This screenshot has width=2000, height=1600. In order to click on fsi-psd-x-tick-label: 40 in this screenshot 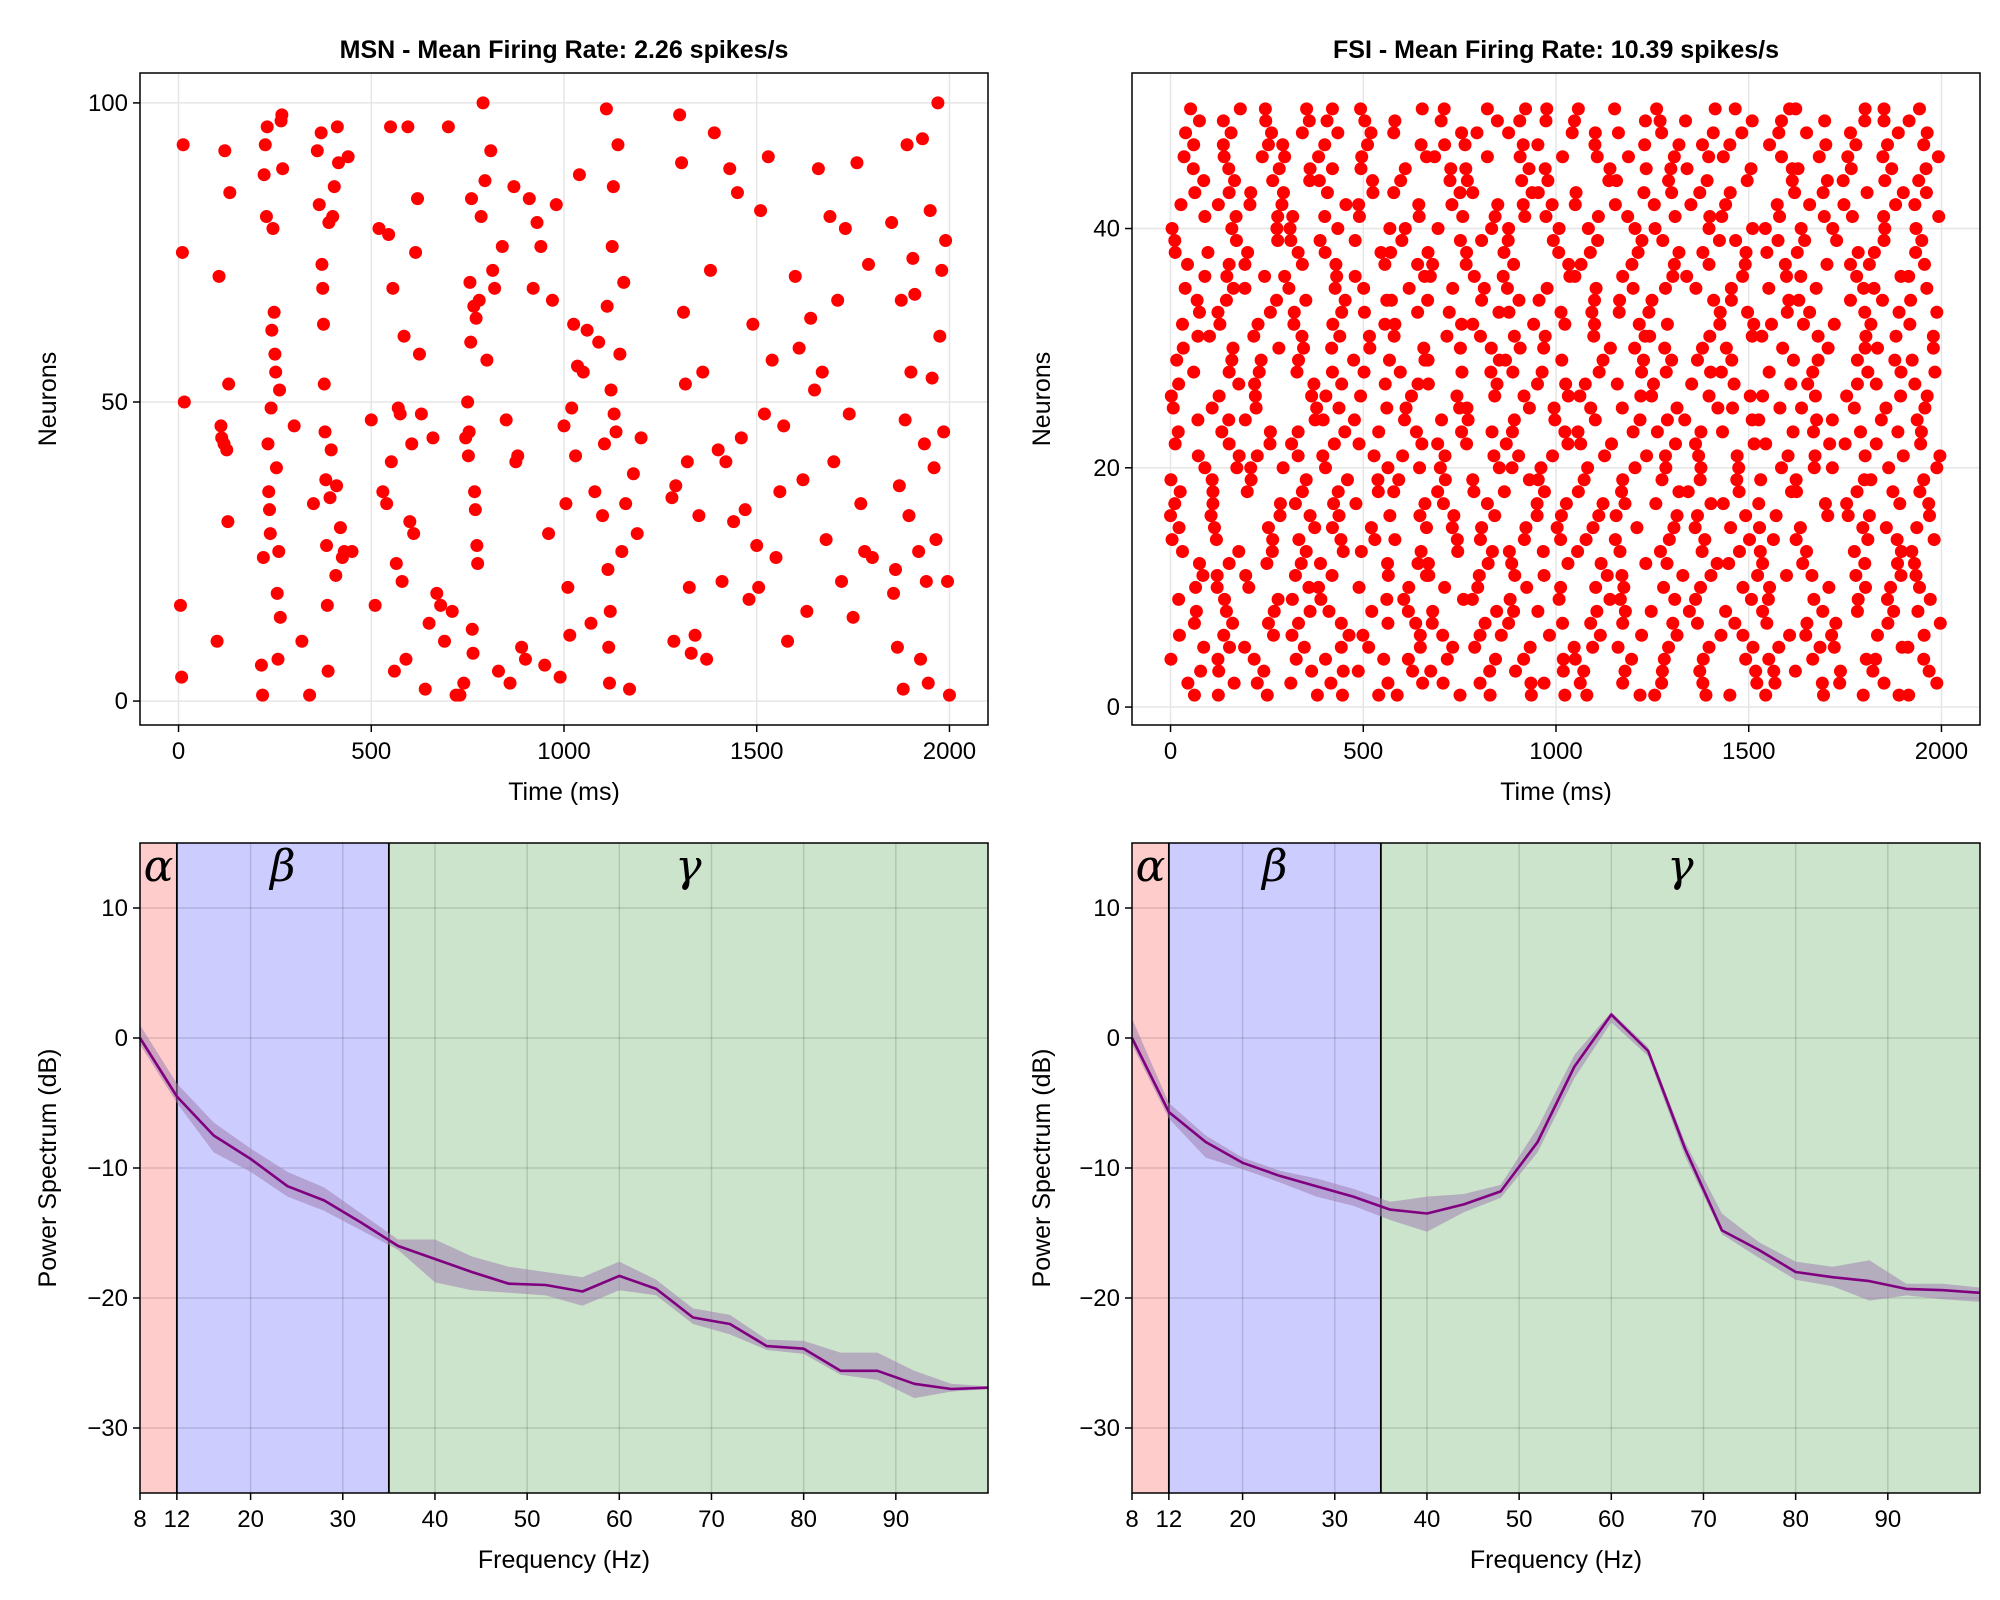, I will do `click(1427, 1519)`.